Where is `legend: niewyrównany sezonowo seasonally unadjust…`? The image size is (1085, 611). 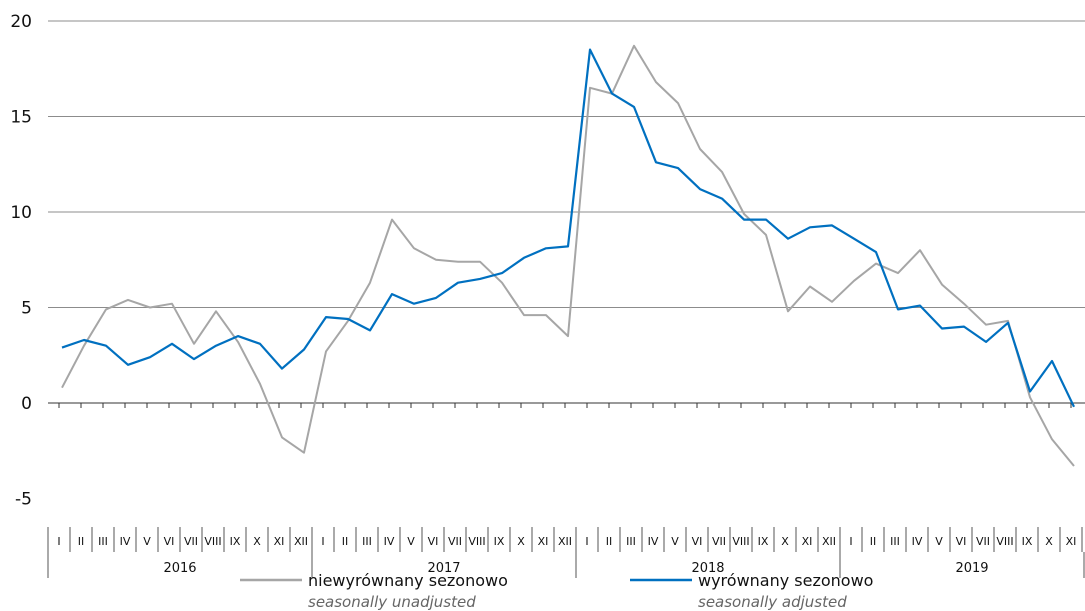
legend: niewyrównany sezonowo seasonally unadjust… is located at coordinates (556, 591).